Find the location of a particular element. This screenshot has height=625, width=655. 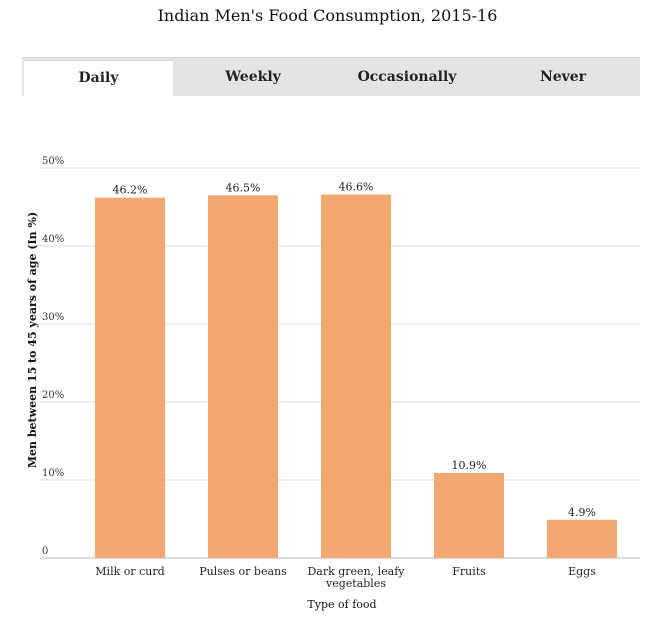

category-label: Eggs is located at coordinates (582, 571).